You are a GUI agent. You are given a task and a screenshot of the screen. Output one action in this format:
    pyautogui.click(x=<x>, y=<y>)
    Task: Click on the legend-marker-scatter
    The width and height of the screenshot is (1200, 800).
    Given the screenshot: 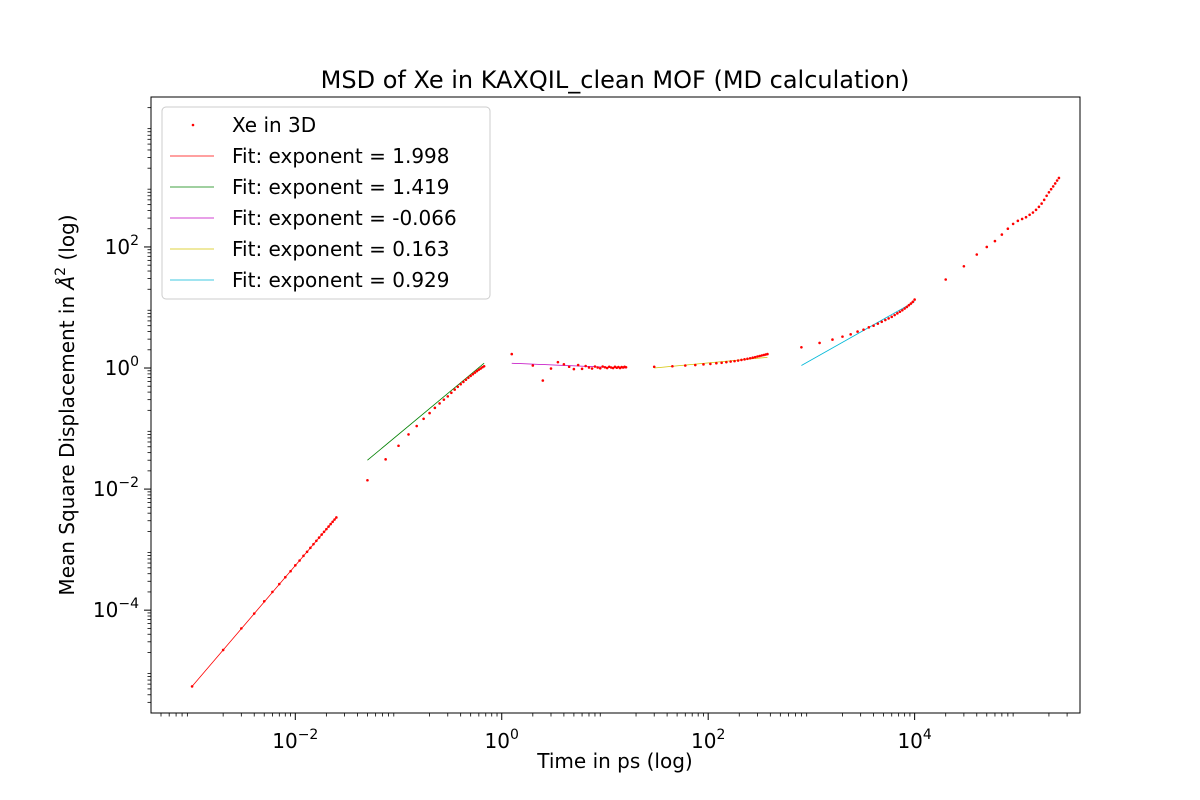 What is the action you would take?
    pyautogui.click(x=193, y=125)
    